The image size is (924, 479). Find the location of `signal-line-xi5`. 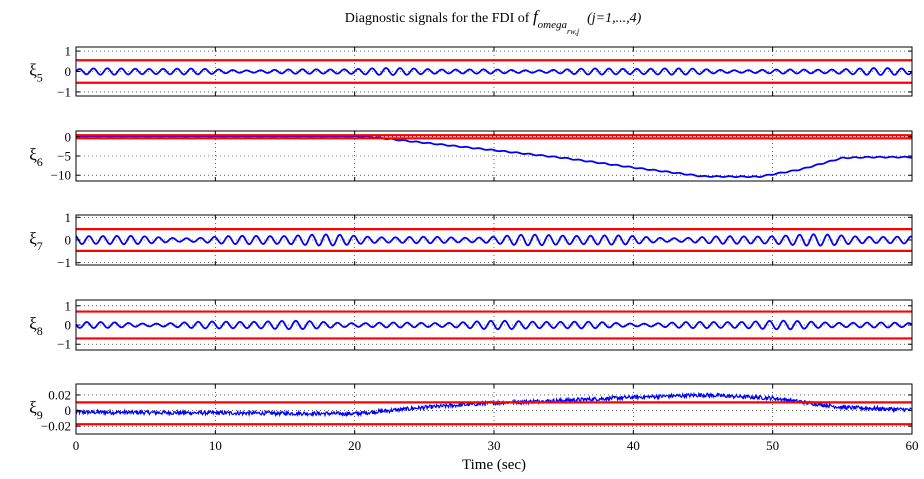

signal-line-xi5 is located at coordinates (494, 71).